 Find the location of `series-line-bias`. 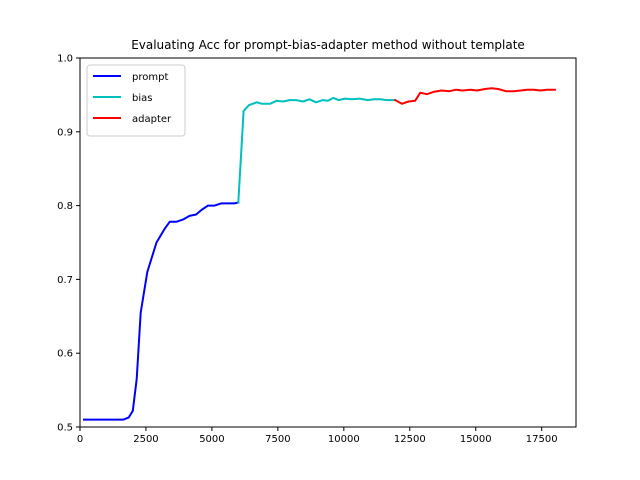

series-line-bias is located at coordinates (317, 150).